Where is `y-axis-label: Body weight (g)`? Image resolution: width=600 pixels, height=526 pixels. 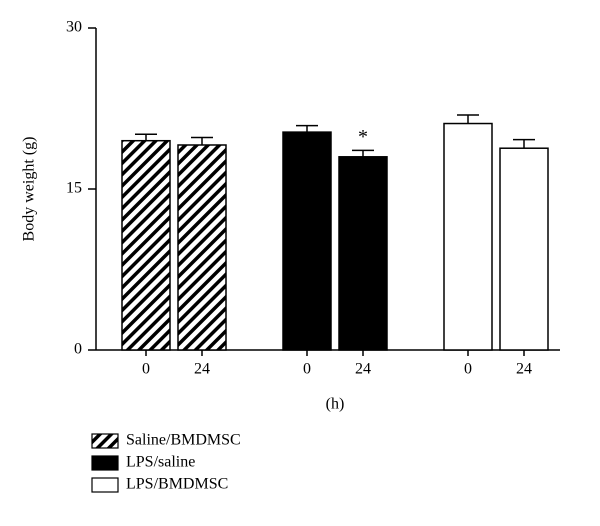 y-axis-label: Body weight (g) is located at coordinates (29, 189).